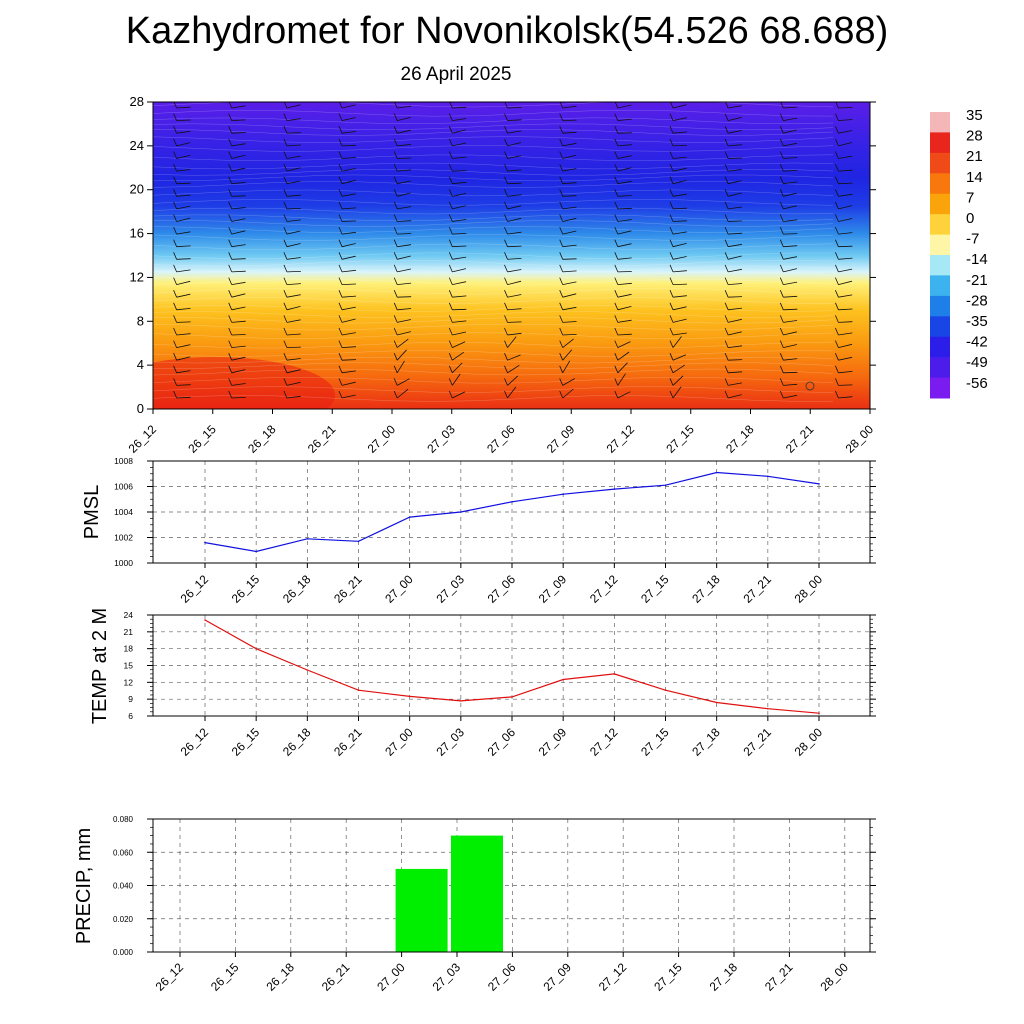 Image resolution: width=1024 pixels, height=1024 pixels. I want to click on precip-bars, so click(449, 893).